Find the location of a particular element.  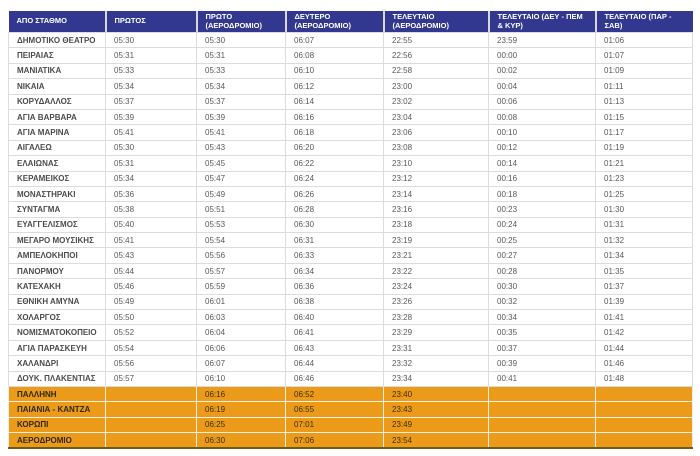

time-cell: 06:20 is located at coordinates (334, 148).